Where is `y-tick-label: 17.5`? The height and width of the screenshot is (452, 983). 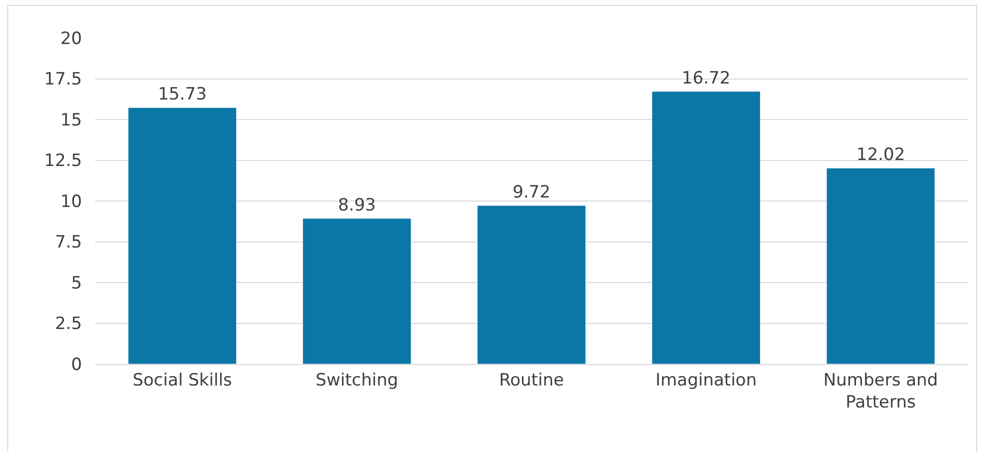 y-tick-label: 17.5 is located at coordinates (63, 80).